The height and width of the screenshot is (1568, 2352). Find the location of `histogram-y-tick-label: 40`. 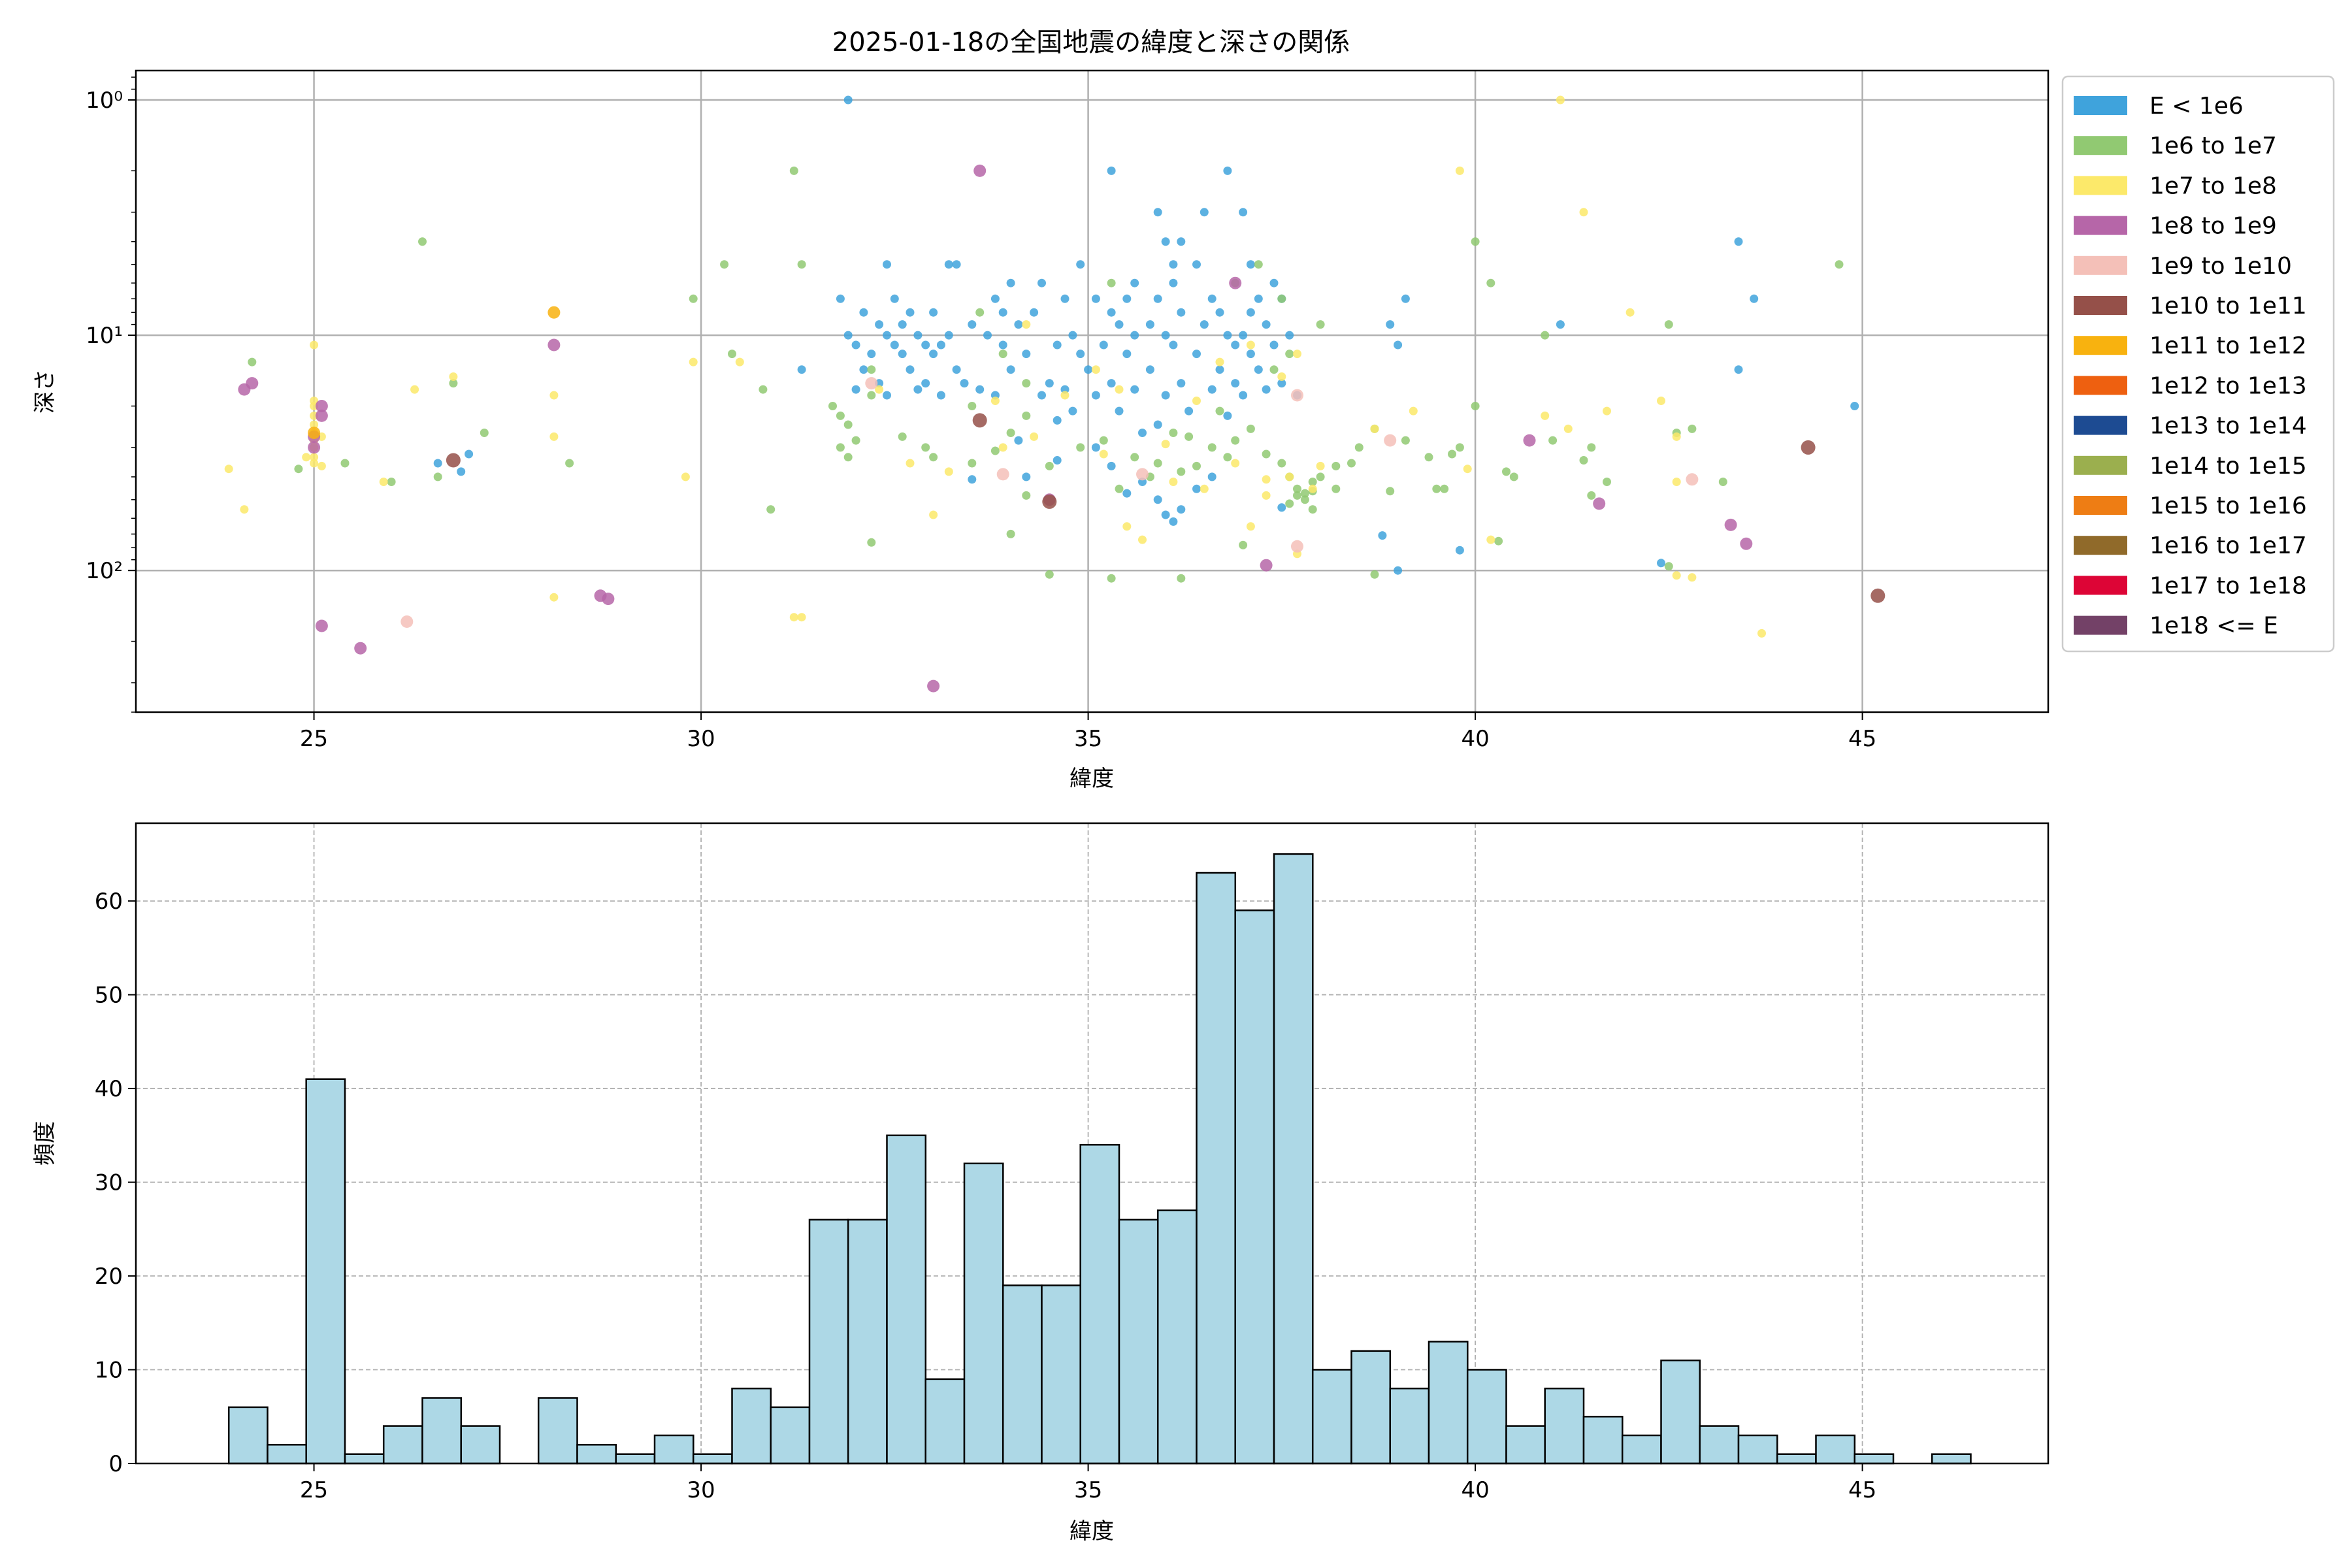

histogram-y-tick-label: 40 is located at coordinates (109, 1089).